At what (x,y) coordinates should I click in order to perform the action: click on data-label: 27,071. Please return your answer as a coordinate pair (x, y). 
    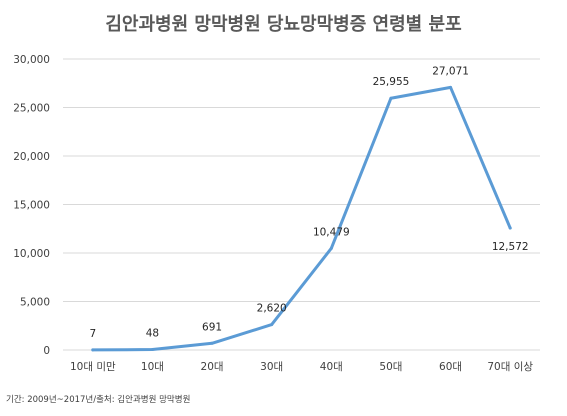
    Looking at the image, I should click on (450, 71).